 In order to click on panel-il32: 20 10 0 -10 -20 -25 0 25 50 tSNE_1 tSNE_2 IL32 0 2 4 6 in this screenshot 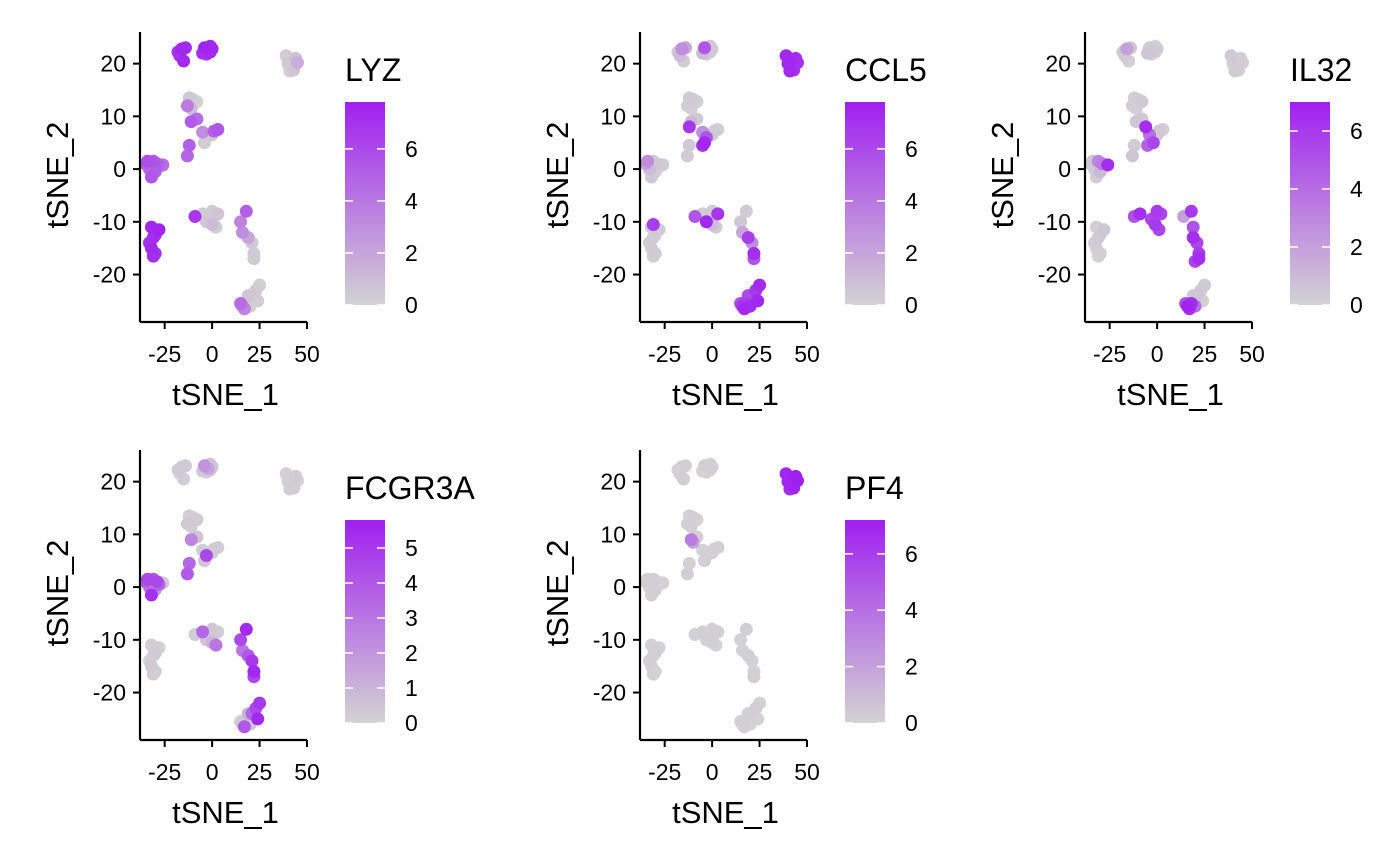, I will do `click(1174, 222)`.